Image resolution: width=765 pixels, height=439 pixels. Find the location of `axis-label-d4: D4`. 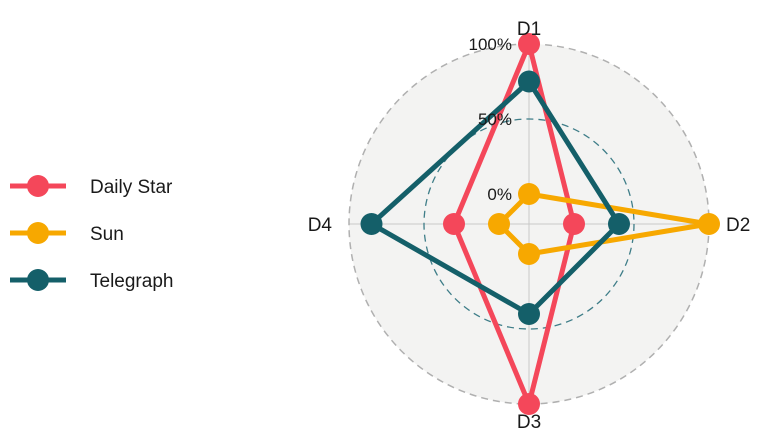

axis-label-d4: D4 is located at coordinates (320, 225).